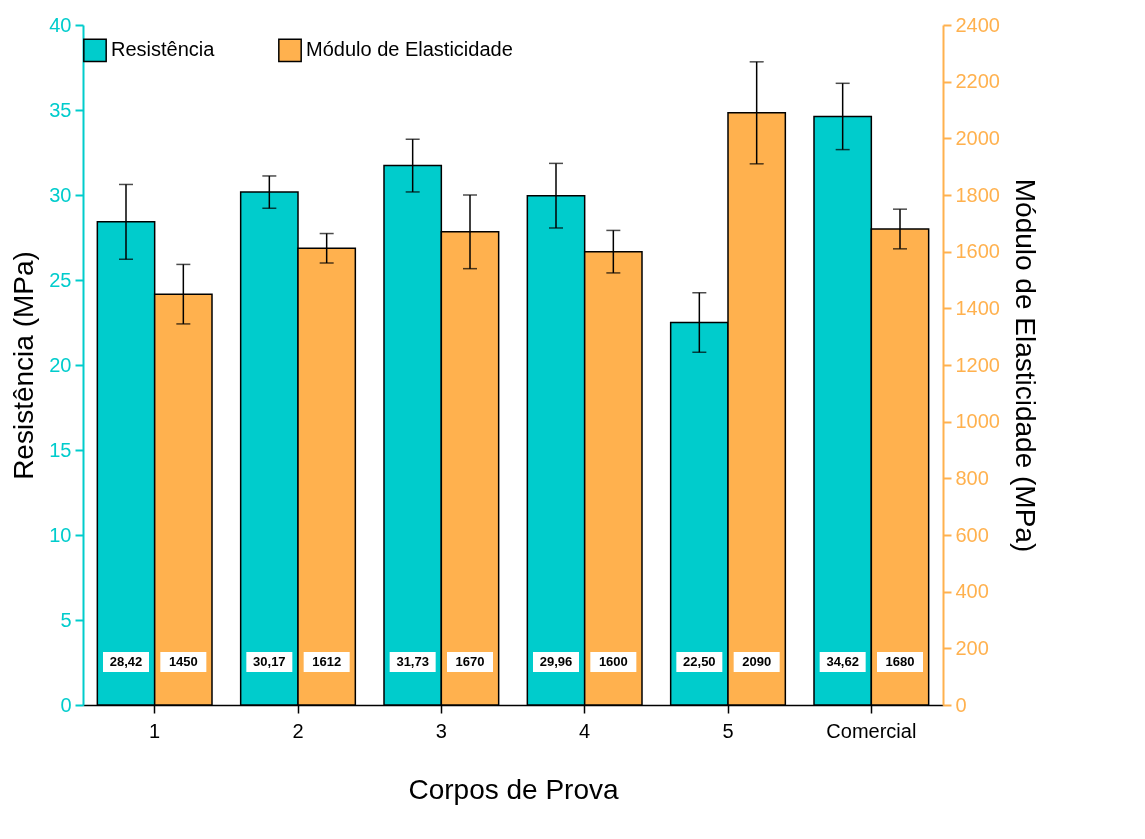 This screenshot has height=839, width=1145. What do you see at coordinates (60, 109) in the screenshot?
I see `y-tick-label: 35` at bounding box center [60, 109].